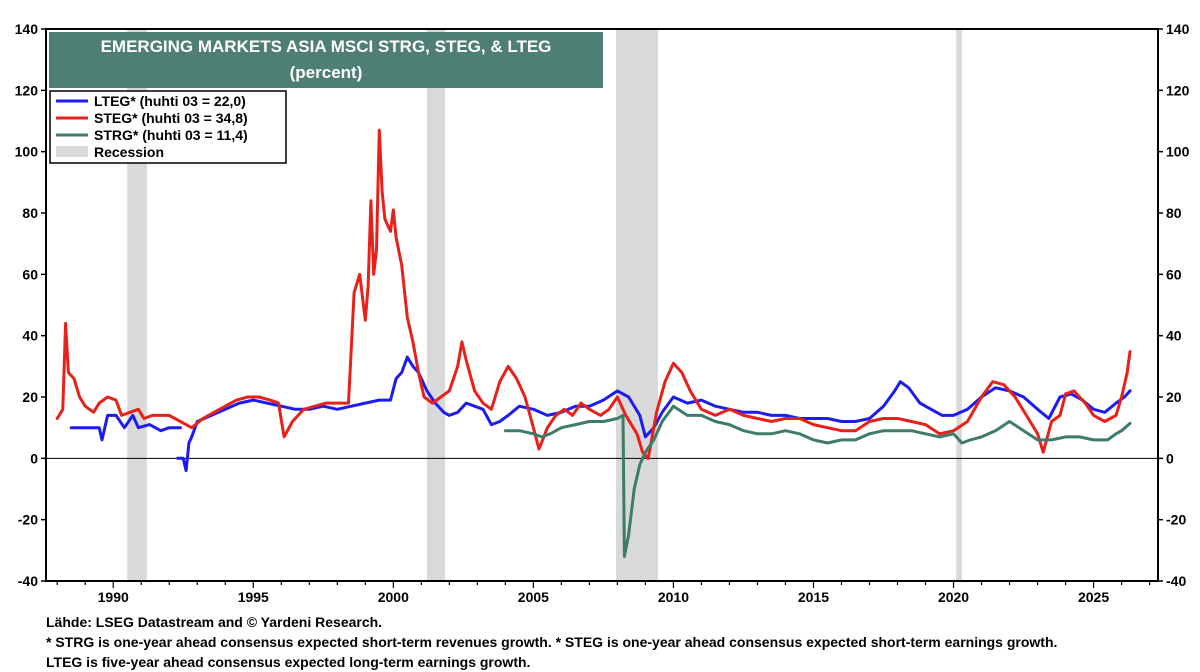  What do you see at coordinates (326, 72) in the screenshot?
I see `chart-subtitle: (percent)` at bounding box center [326, 72].